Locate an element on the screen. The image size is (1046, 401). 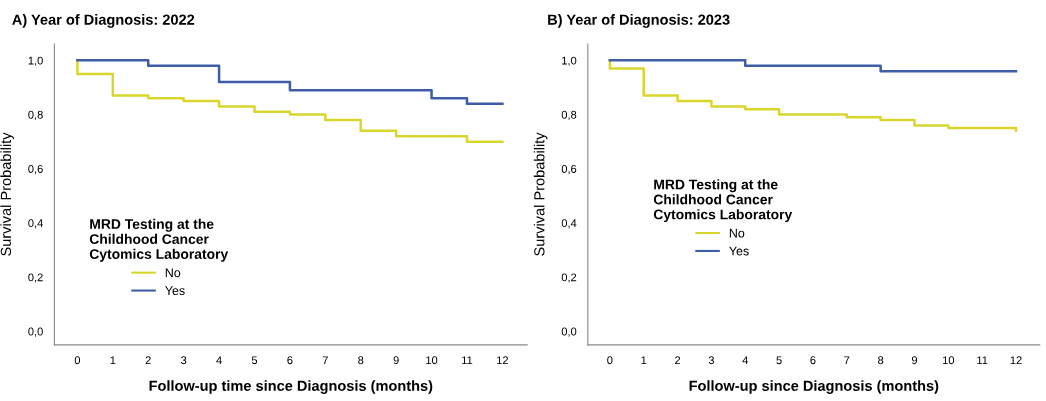
x-axis-title: Follow-up since Diagnosis (months) is located at coordinates (814, 387).